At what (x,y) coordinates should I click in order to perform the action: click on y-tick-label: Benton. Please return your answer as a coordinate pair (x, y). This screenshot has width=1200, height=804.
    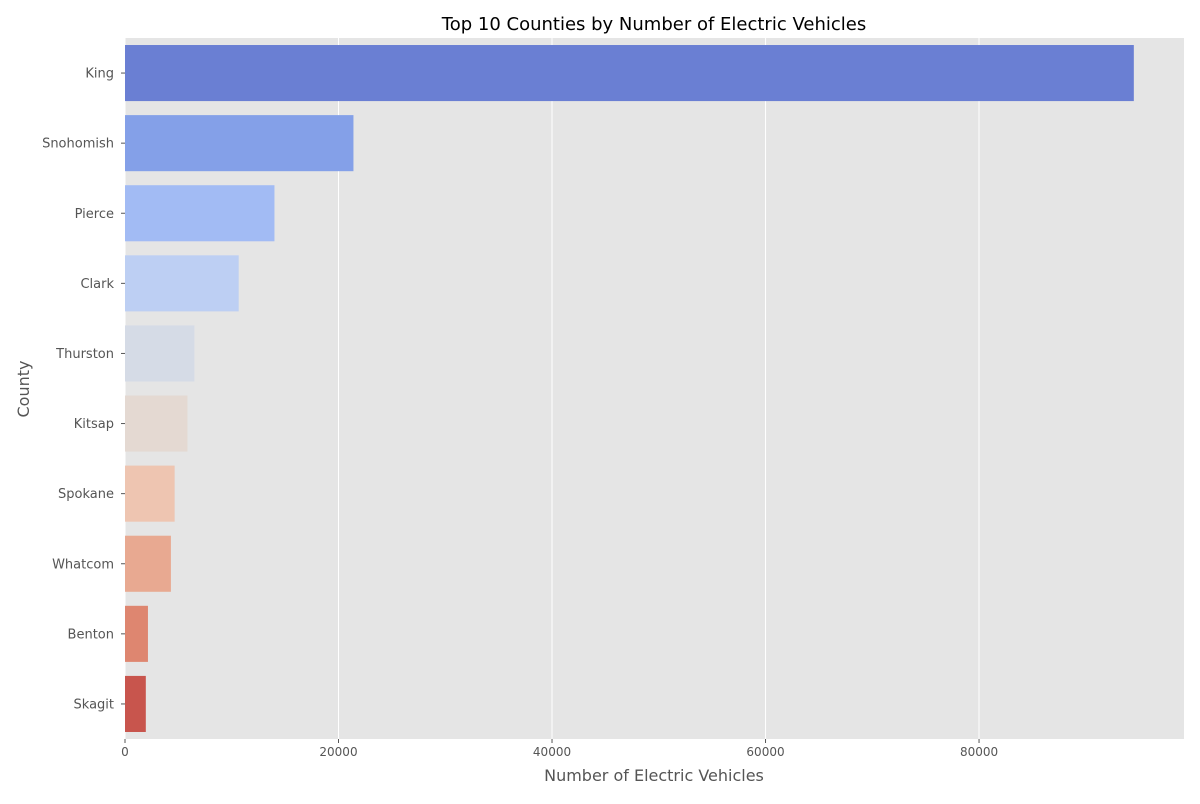
    Looking at the image, I should click on (91, 634).